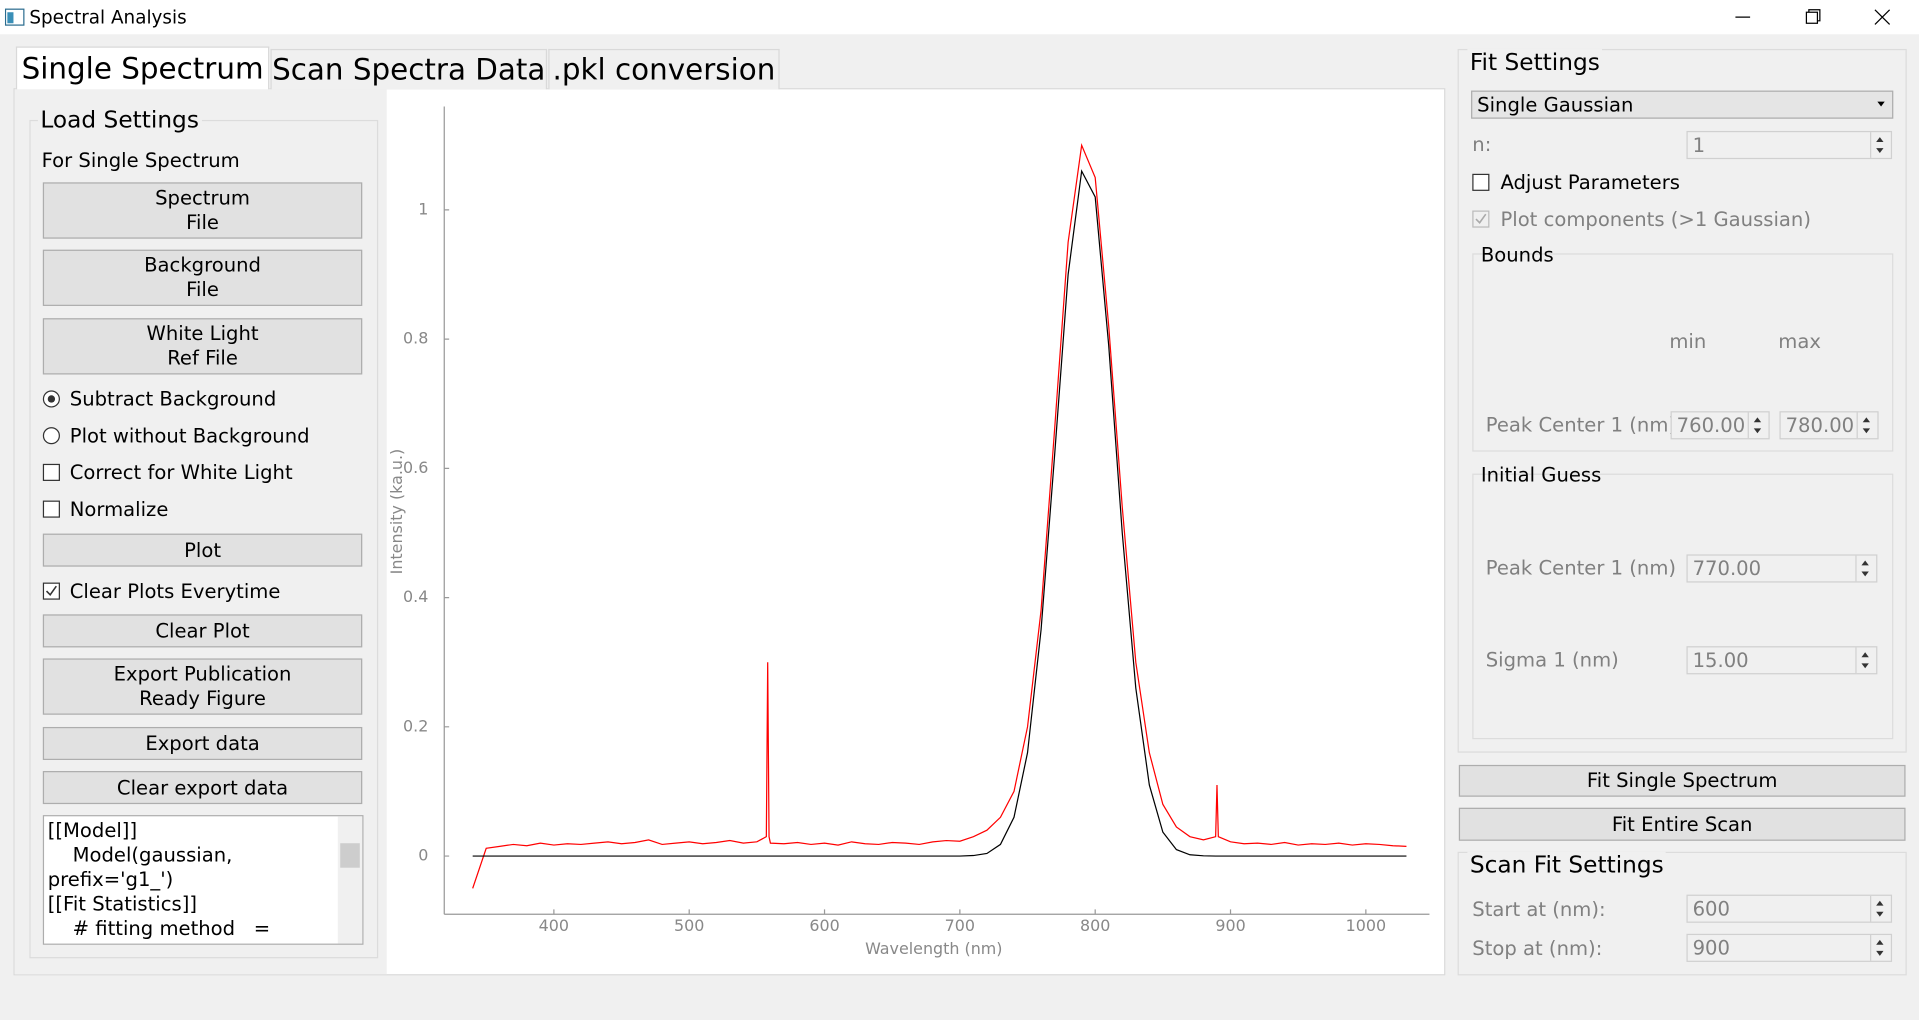 Image resolution: width=1919 pixels, height=1020 pixels. I want to click on y-tick-label: 0.6, so click(415, 467).